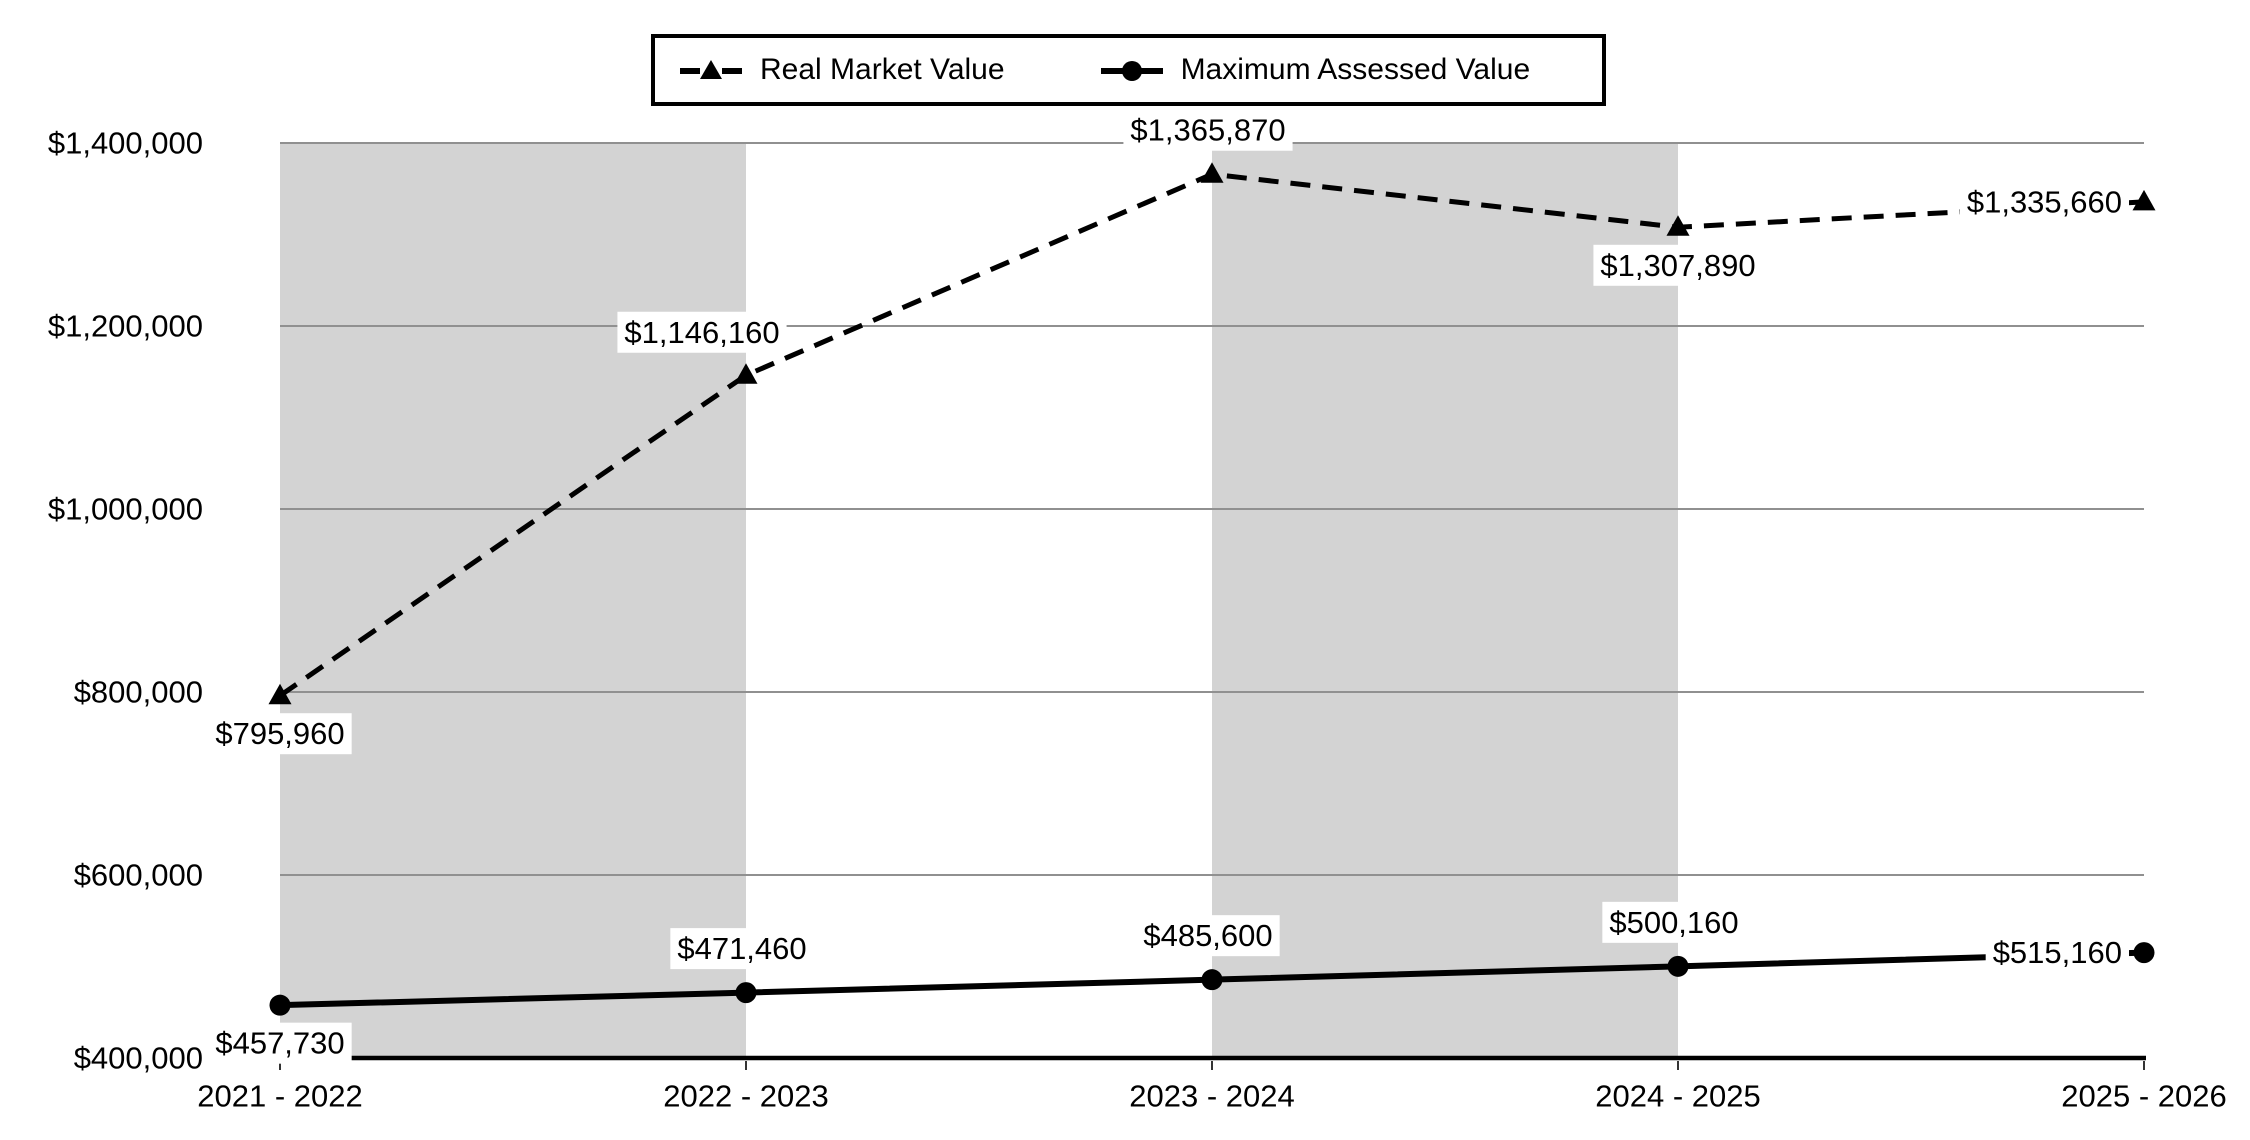 Image resolution: width=2250 pixels, height=1140 pixels. Describe the element at coordinates (745, 1096) in the screenshot. I see `x-axis-tick-label: 2022 - 2023` at that location.